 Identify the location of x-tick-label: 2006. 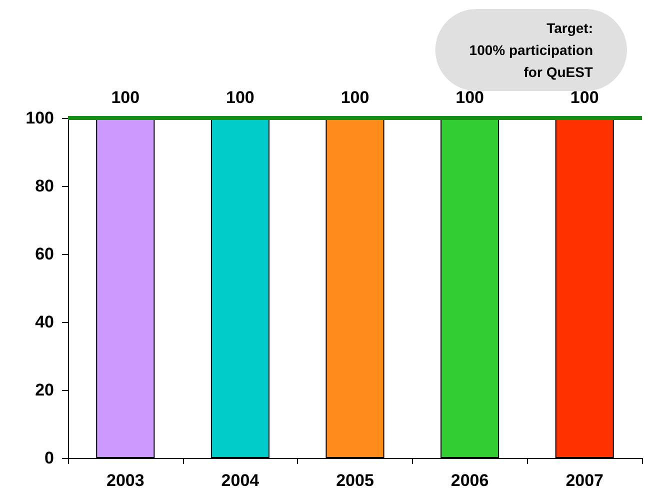
(469, 480).